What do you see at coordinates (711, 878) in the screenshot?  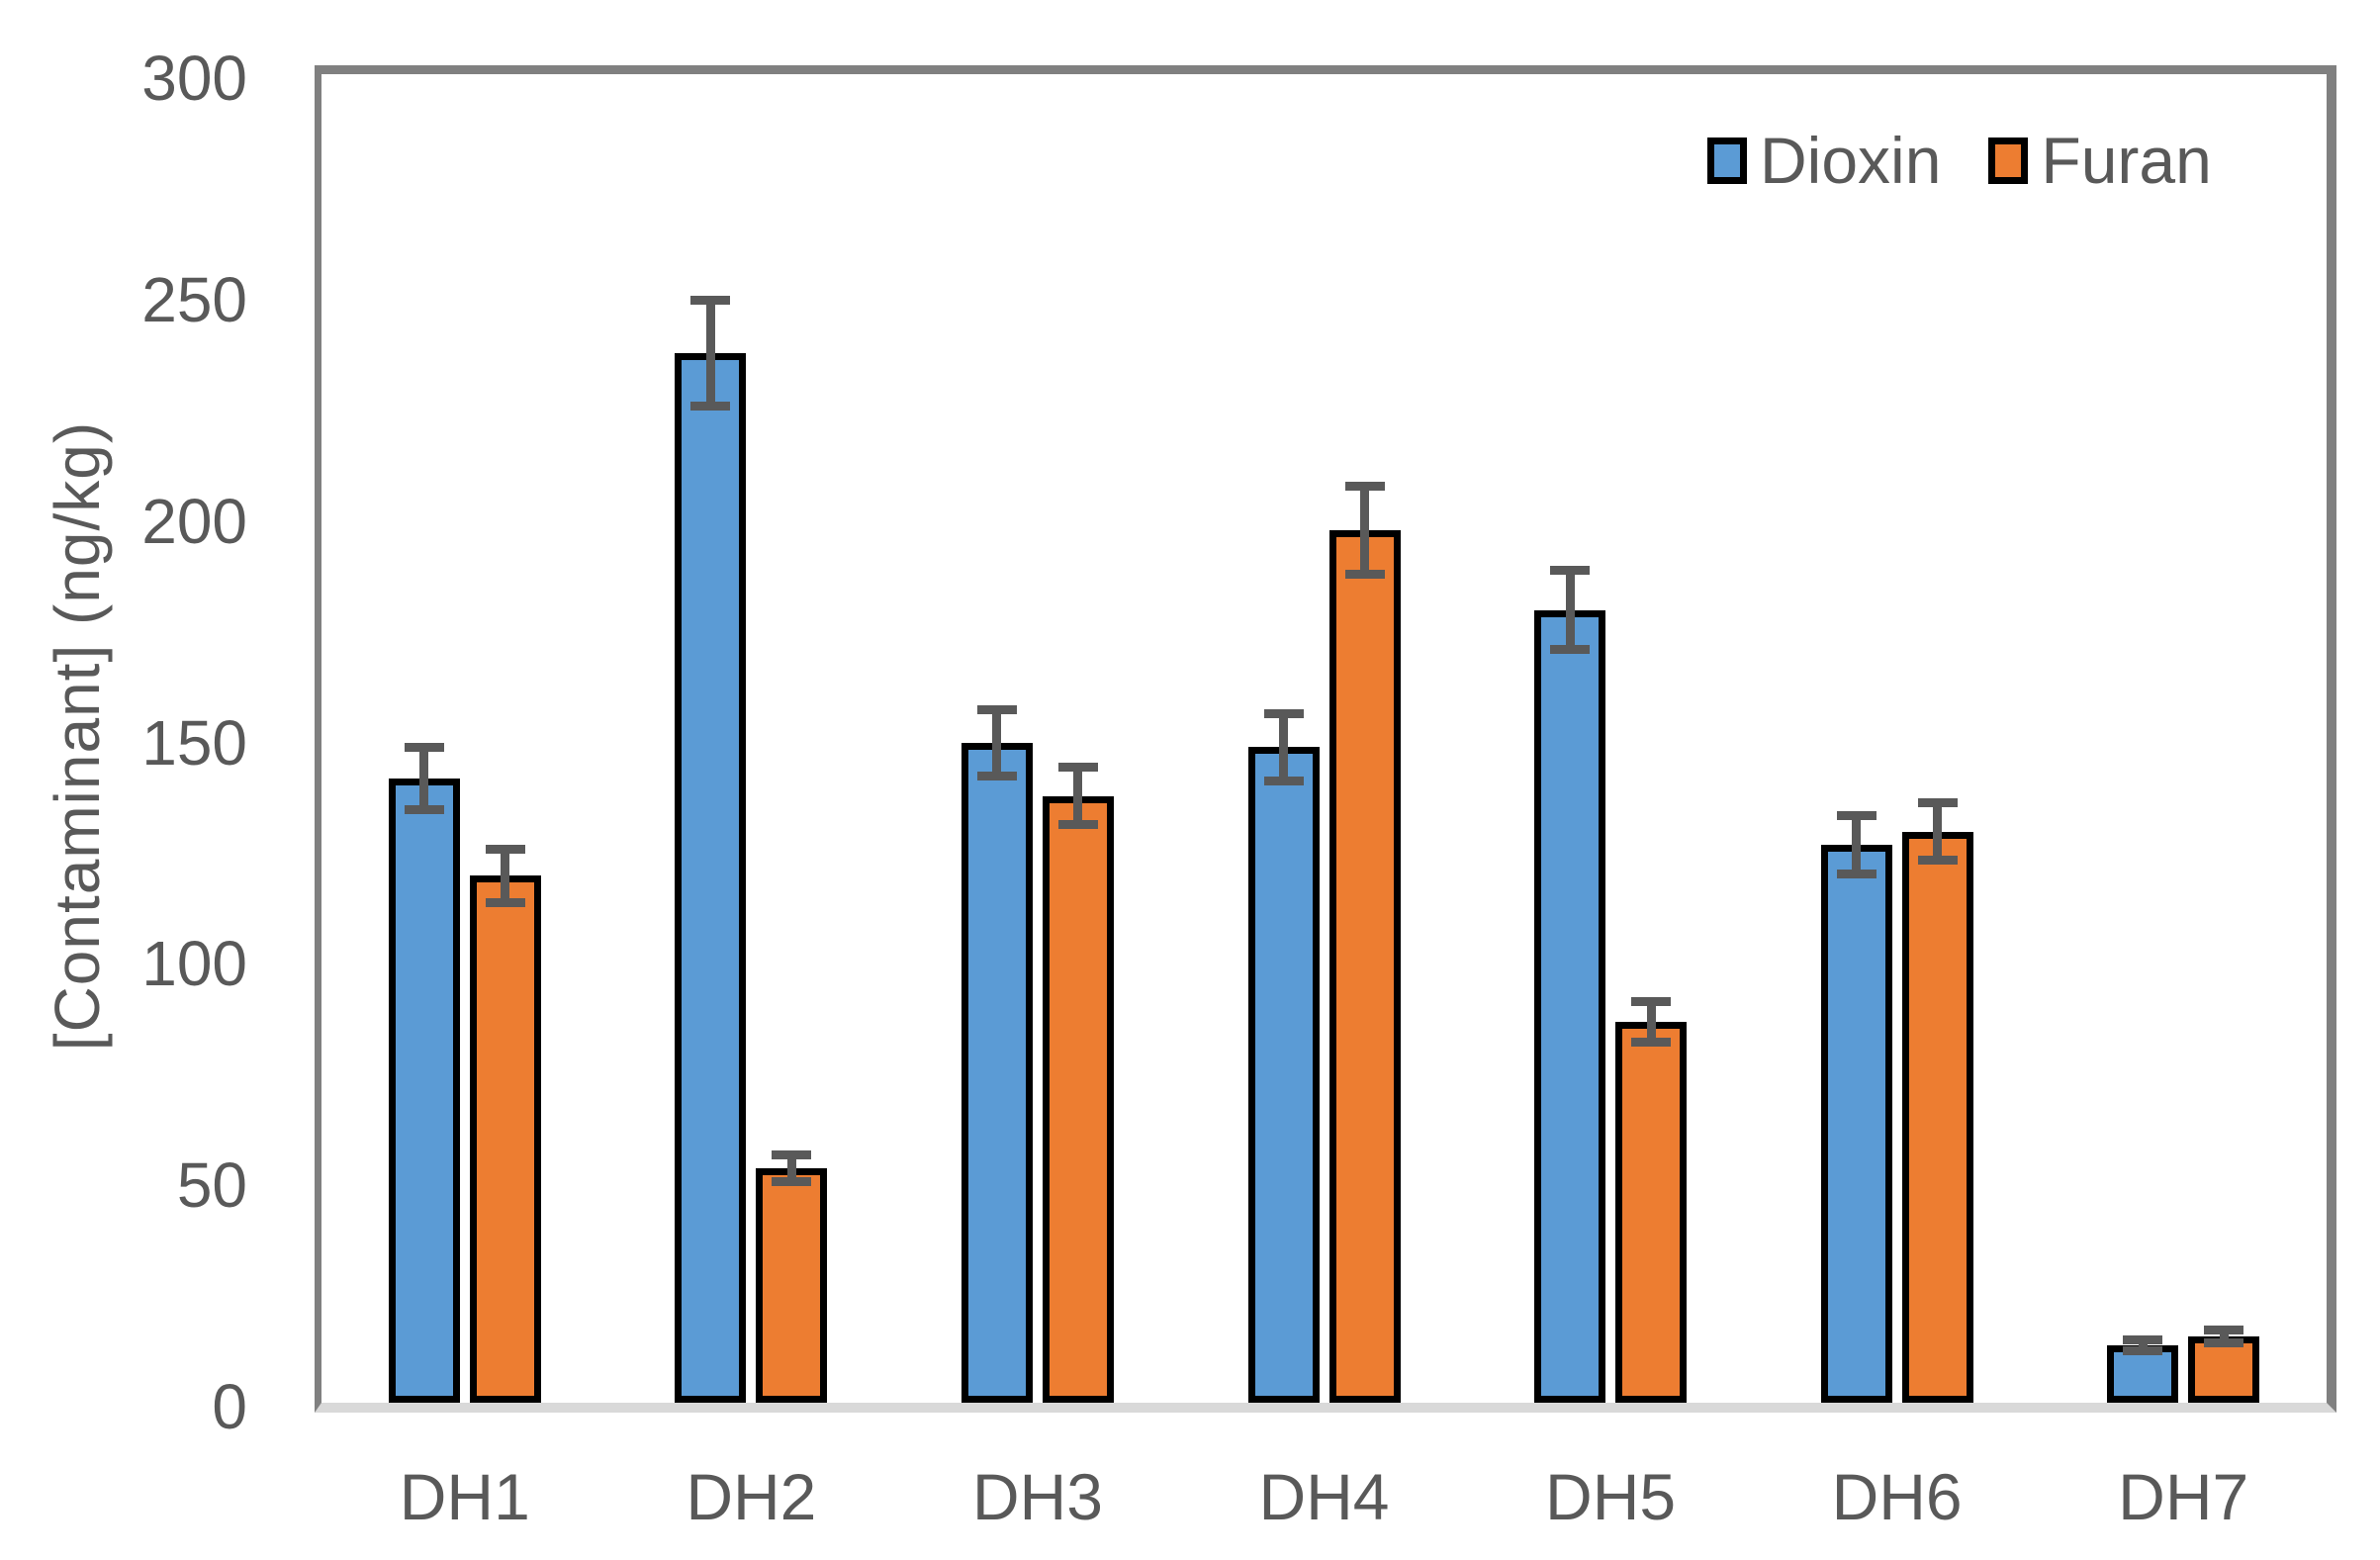 I see `bar-dioxin-dh2` at bounding box center [711, 878].